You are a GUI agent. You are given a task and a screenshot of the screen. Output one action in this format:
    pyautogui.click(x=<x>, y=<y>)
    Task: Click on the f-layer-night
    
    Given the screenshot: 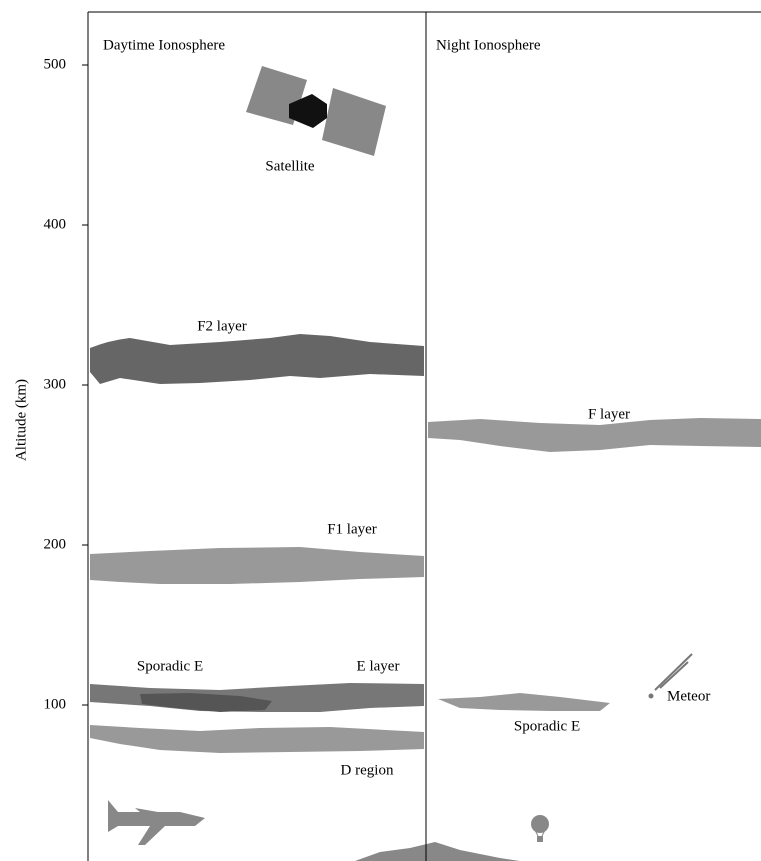 What is the action you would take?
    pyautogui.click(x=594, y=435)
    